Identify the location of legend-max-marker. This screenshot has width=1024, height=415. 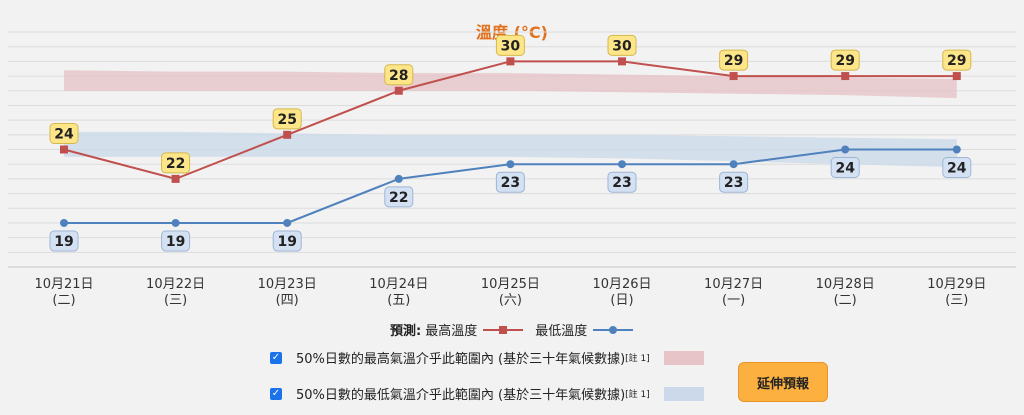
(503, 329).